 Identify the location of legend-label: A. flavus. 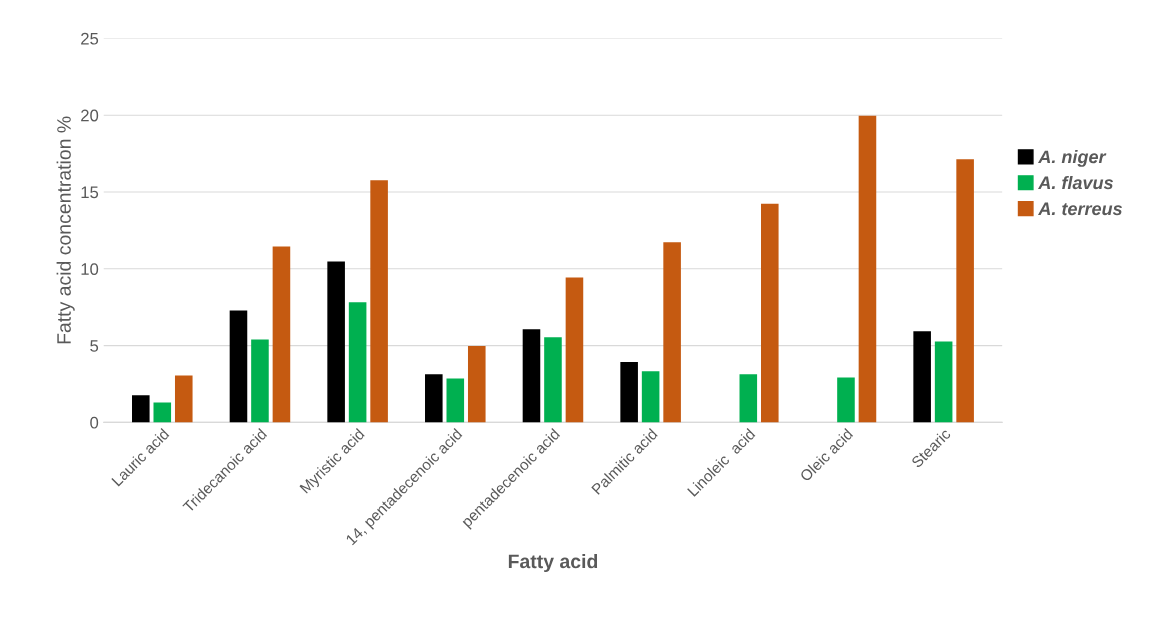
(1075, 182).